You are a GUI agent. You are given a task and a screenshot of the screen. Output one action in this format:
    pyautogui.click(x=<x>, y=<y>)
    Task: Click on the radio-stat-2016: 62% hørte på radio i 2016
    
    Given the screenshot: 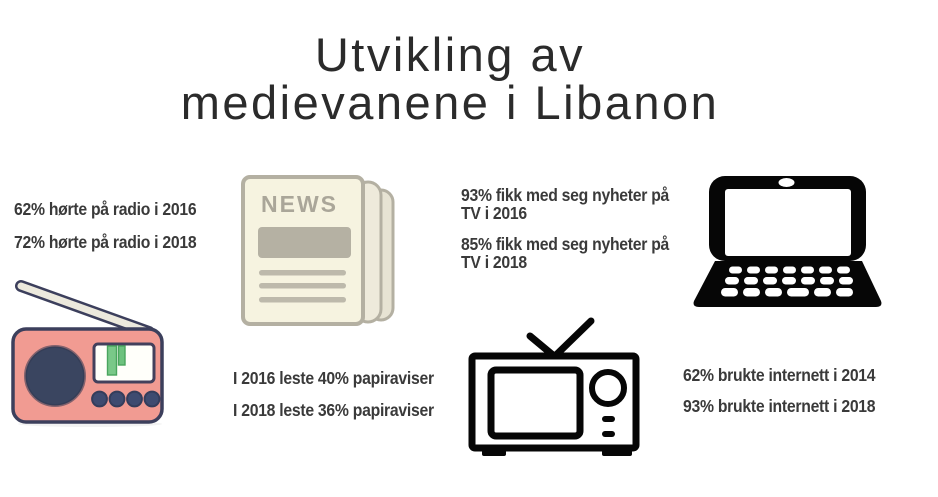 What is the action you would take?
    pyautogui.click(x=105, y=209)
    